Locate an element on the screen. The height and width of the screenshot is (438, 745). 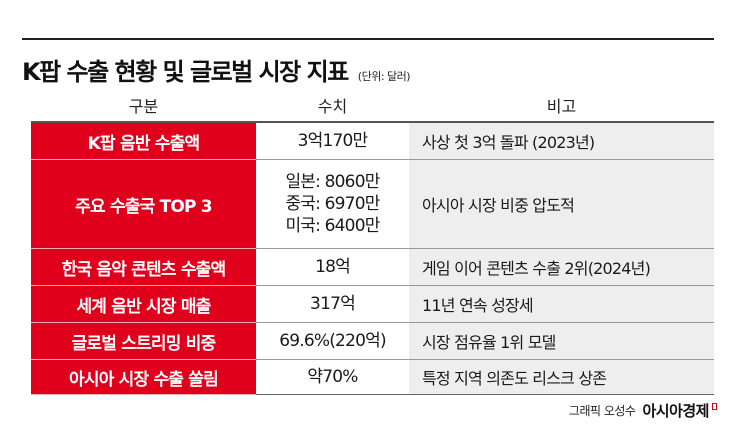
category-cell: 세계 음반 시장 매출 is located at coordinates (143, 304).